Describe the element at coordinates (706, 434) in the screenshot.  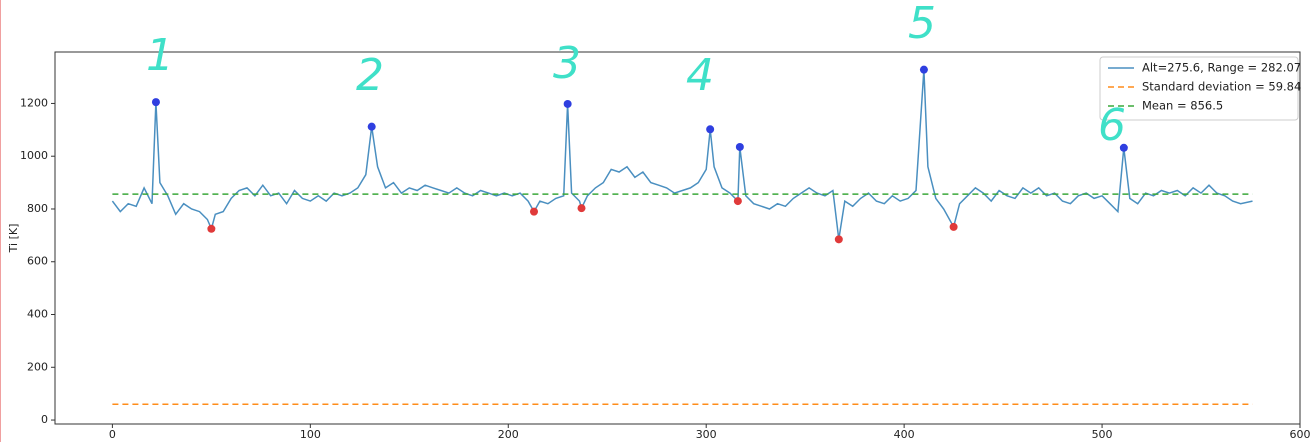
I see `x-tick-label: 300` at that location.